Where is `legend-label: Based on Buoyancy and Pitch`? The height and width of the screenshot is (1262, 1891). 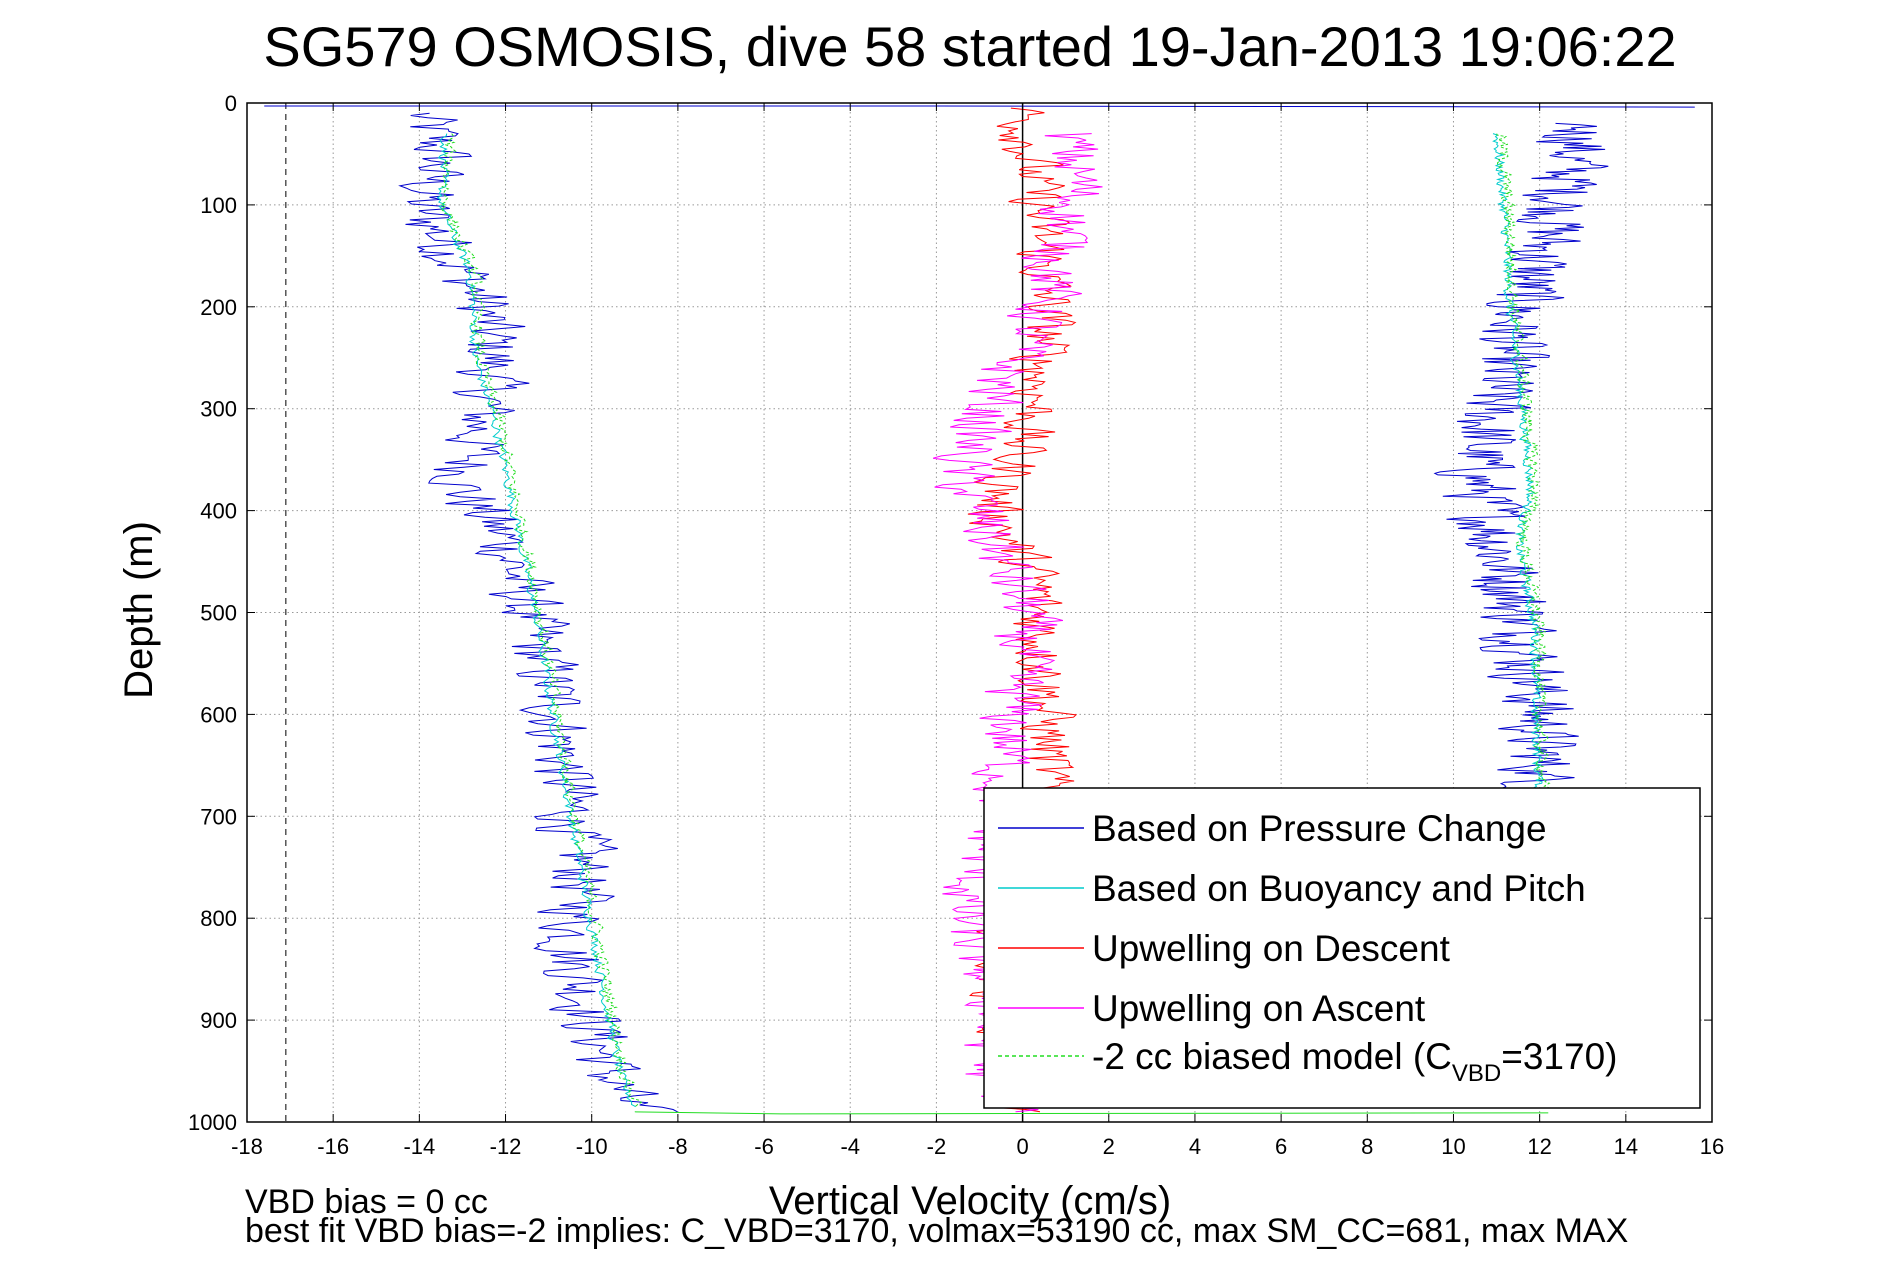
legend-label: Based on Buoyancy and Pitch is located at coordinates (1339, 888).